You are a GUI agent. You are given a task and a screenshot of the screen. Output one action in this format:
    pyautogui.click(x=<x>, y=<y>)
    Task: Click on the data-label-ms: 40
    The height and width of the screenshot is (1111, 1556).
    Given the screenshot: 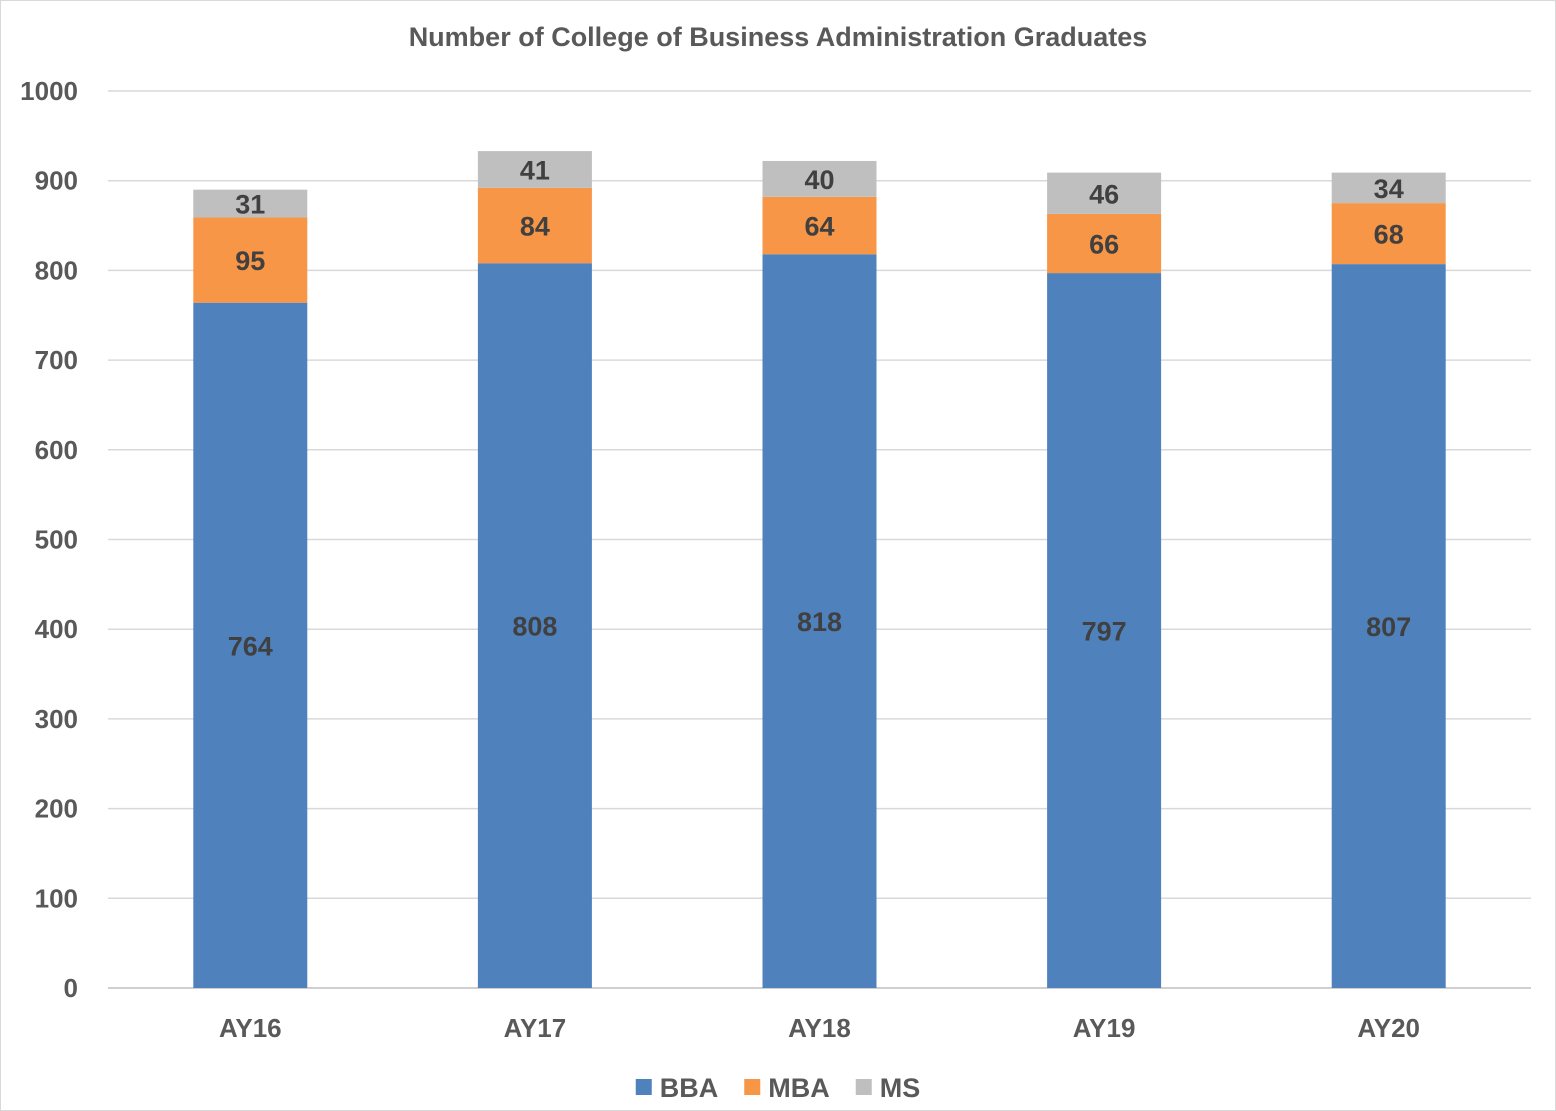 What is the action you would take?
    pyautogui.click(x=819, y=180)
    